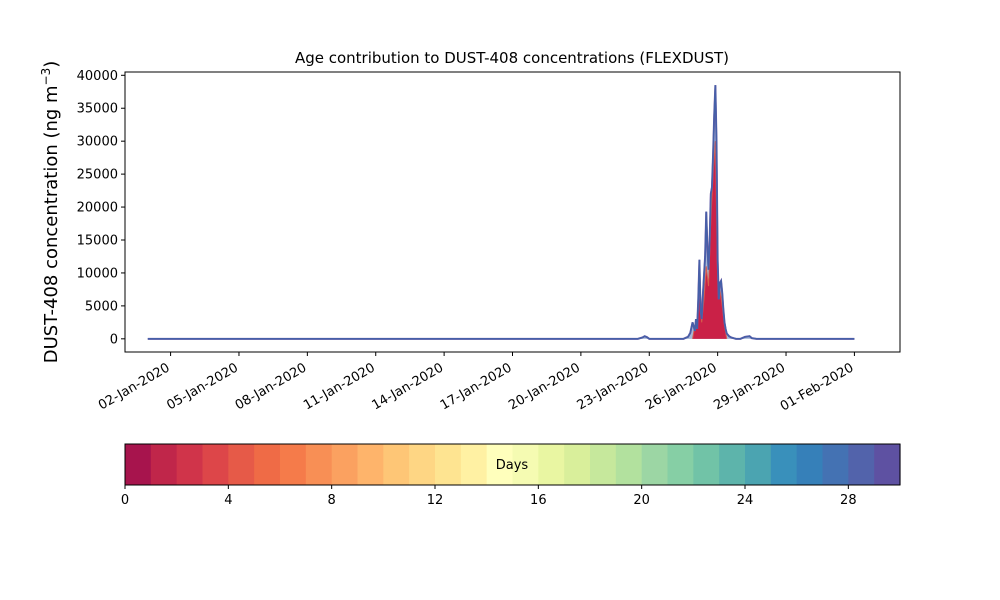 The height and width of the screenshot is (600, 1000). What do you see at coordinates (51, 224) in the screenshot?
I see `y-axis-label-main: DUST-408 concentration (ng m` at bounding box center [51, 224].